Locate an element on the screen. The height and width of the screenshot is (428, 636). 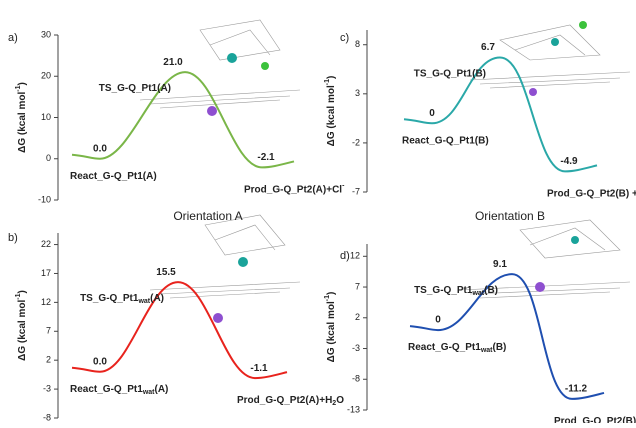
state-label: Prod_G-Q_Pt2(B) )+H2O is located at coordinates (595, 419).